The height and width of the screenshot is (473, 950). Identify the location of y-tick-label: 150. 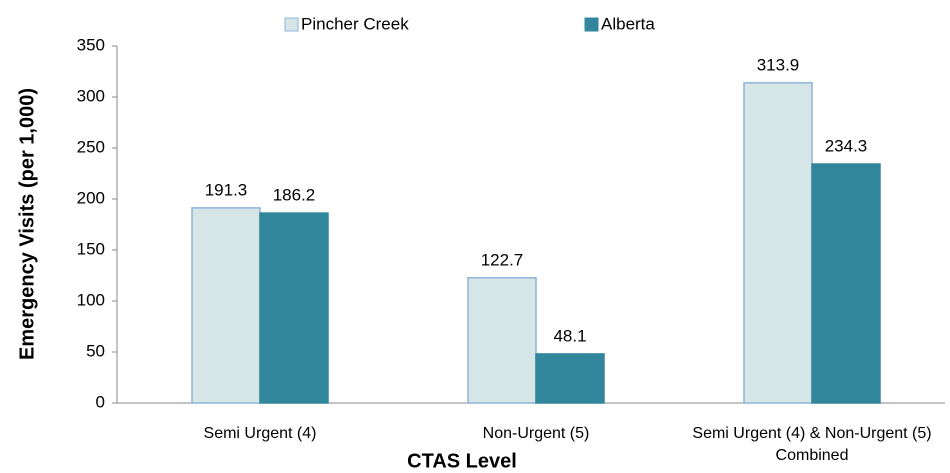
(91, 248).